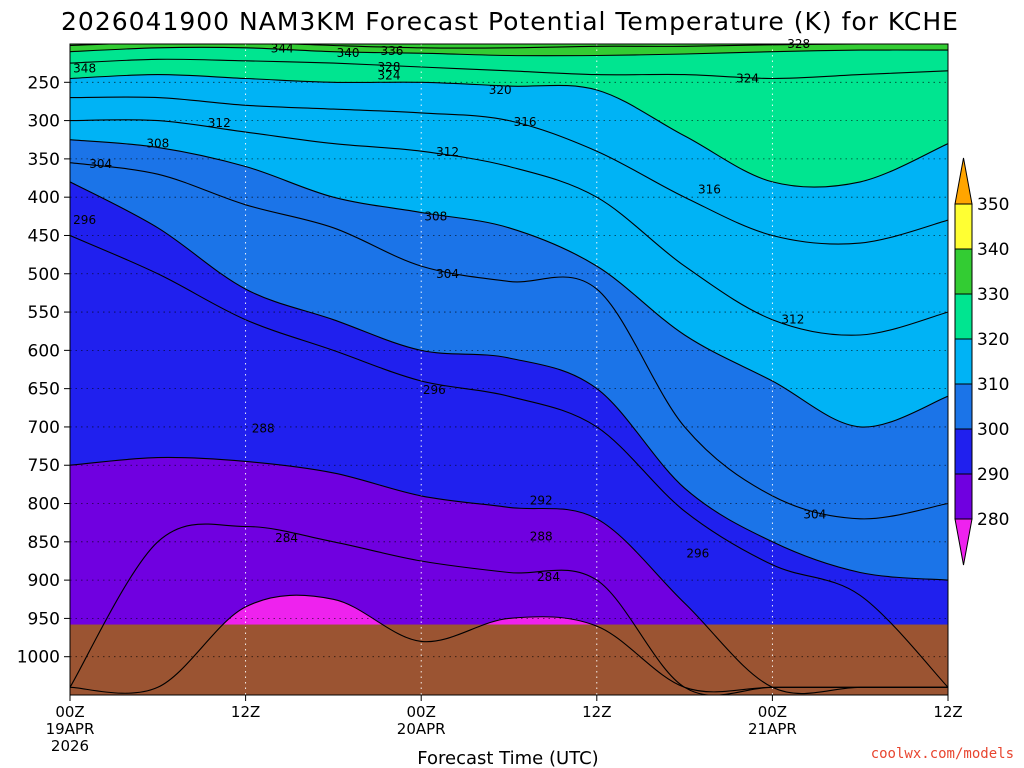 The height and width of the screenshot is (768, 1024). Describe the element at coordinates (993, 385) in the screenshot. I see `legend-label: 310` at that location.